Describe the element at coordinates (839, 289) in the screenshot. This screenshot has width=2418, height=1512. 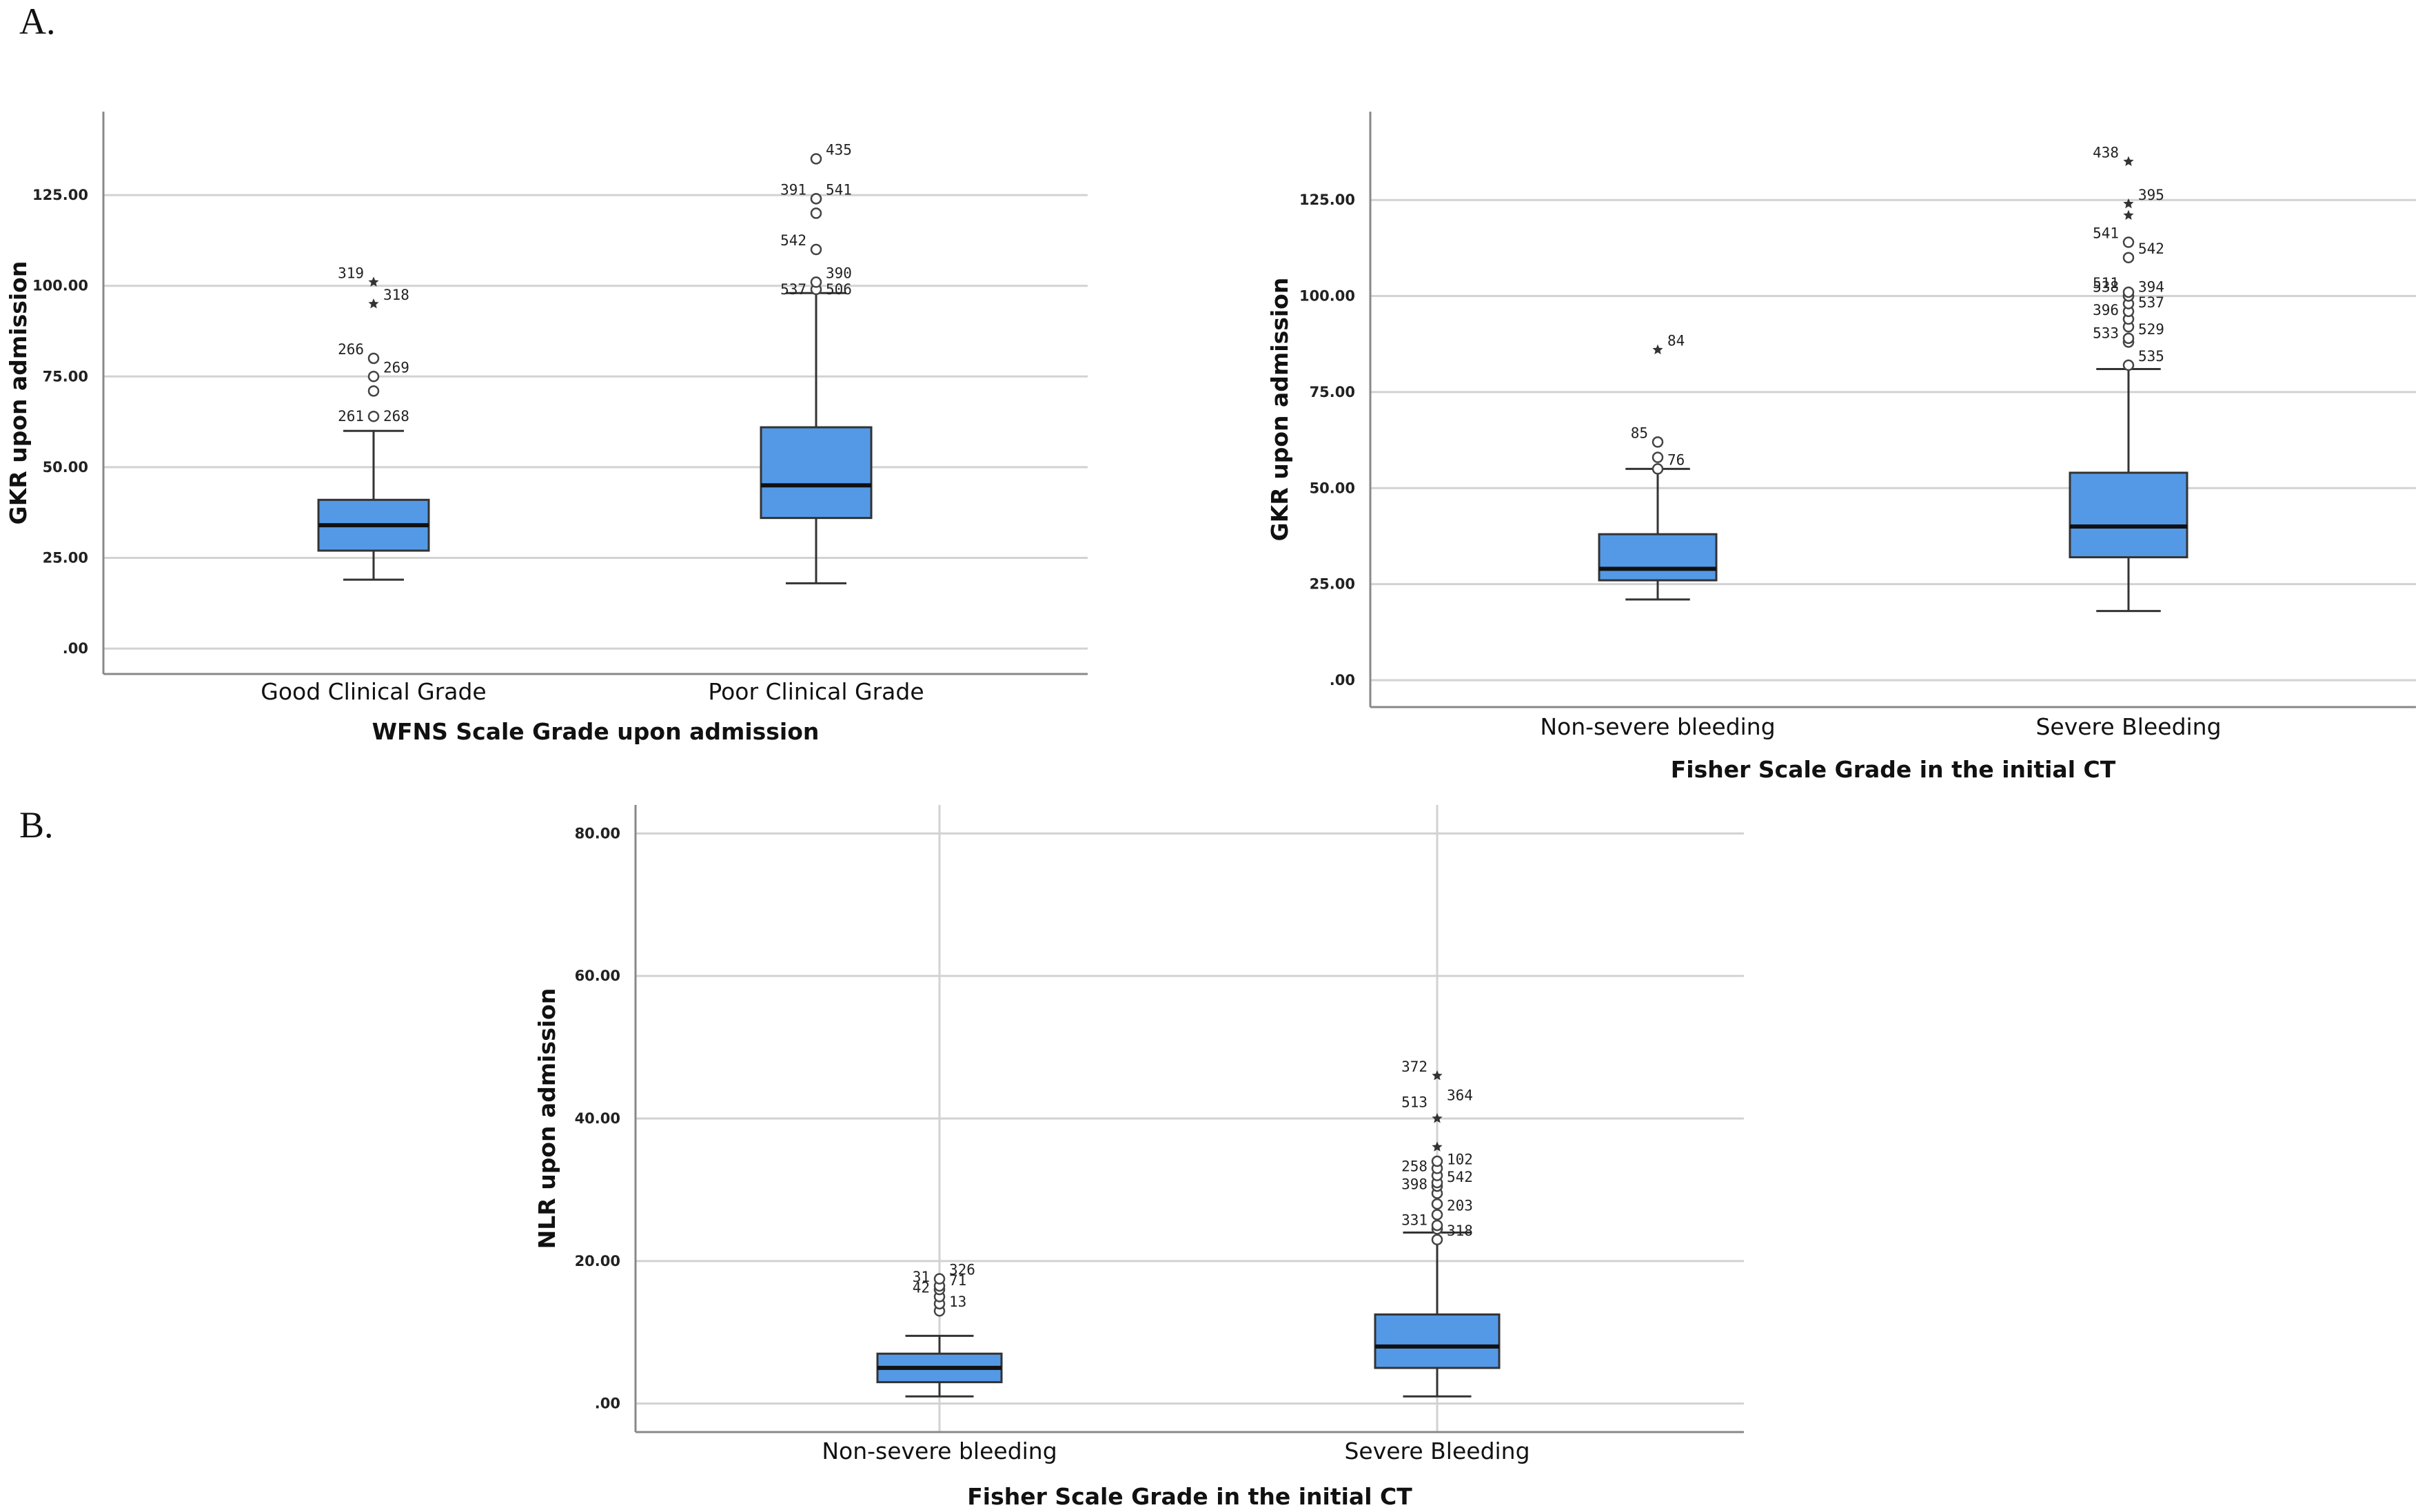
I see `outlier-label: 506` at that location.